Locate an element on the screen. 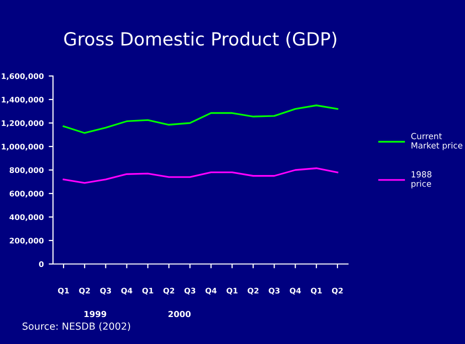 This screenshot has width=465, height=344. text: 1999 is located at coordinates (95, 314).